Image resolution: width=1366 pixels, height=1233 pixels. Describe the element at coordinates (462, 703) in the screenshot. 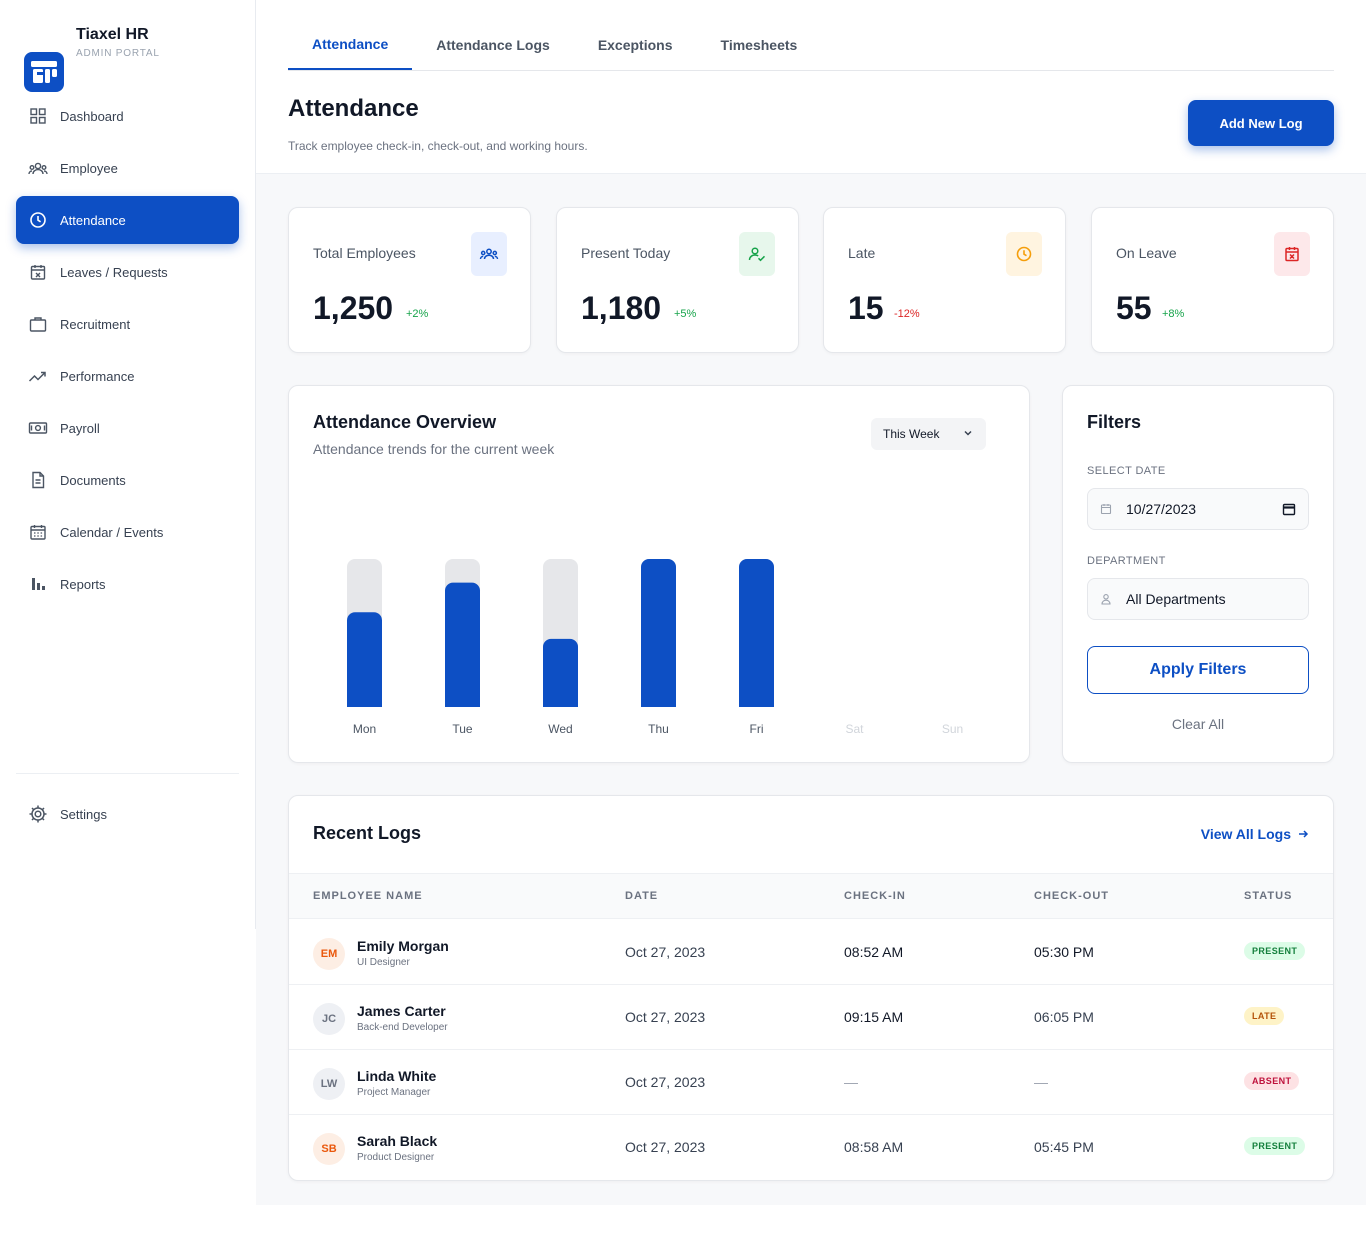

I see `bar-base-tue` at that location.